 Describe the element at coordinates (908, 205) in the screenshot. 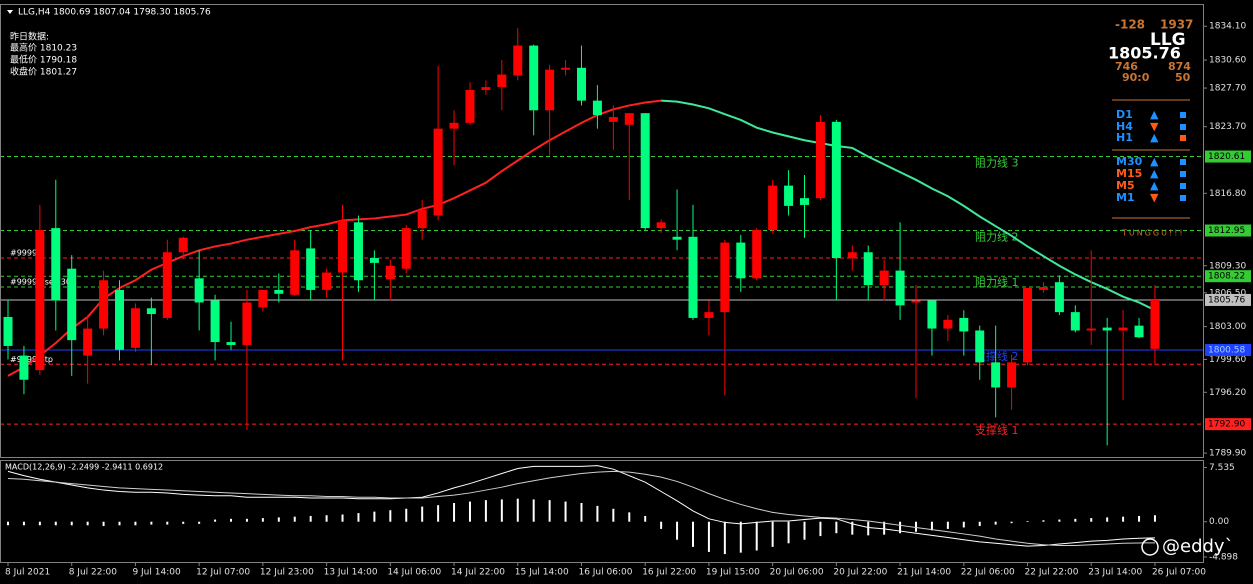

I see `moving-average` at that location.